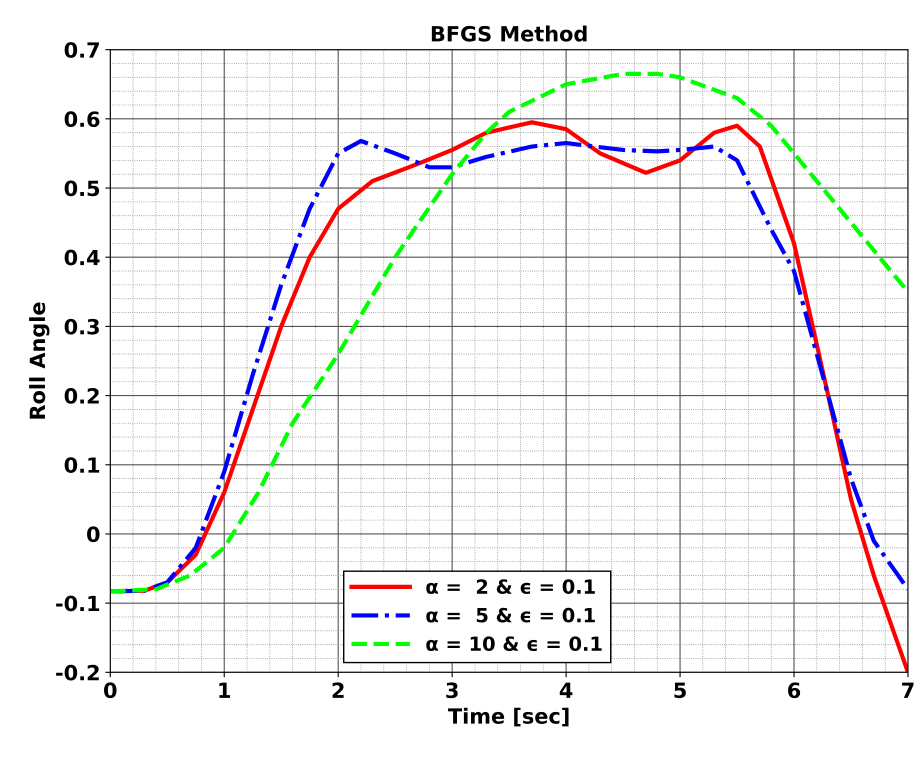  Describe the element at coordinates (908, 690) in the screenshot. I see `x-tick-label: 7` at that location.